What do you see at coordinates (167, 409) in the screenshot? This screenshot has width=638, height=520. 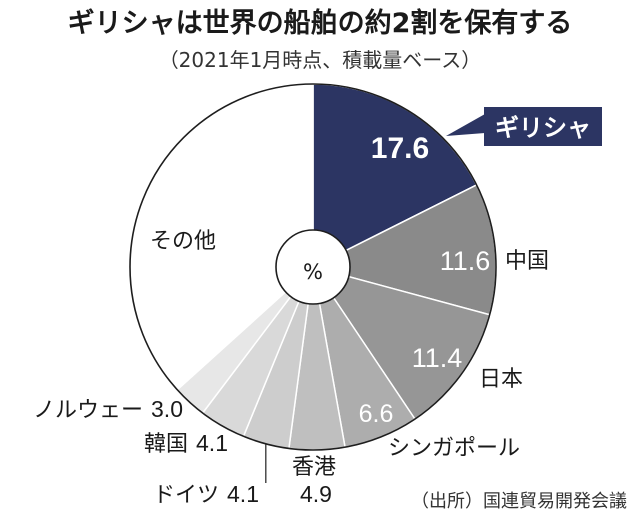 I see `value-label-norway: 3.0` at bounding box center [167, 409].